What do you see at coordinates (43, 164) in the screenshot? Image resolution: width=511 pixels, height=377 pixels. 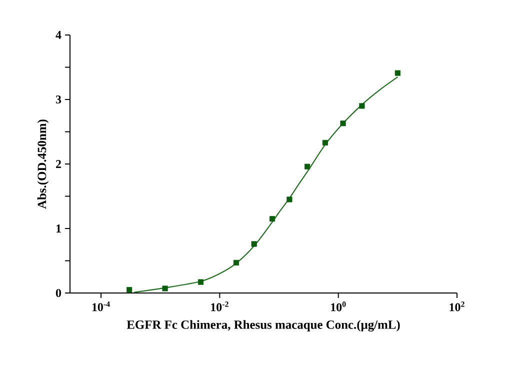 I see `y-axis-title: Abs.(OD.450nm)` at bounding box center [43, 164].